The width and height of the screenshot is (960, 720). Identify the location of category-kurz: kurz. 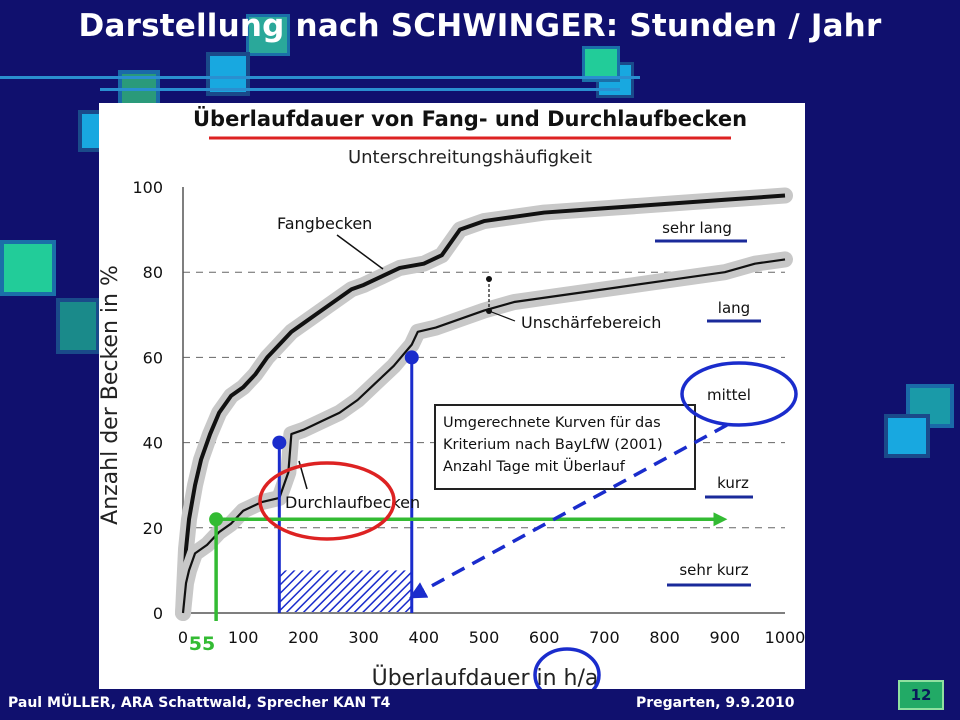
(733, 483).